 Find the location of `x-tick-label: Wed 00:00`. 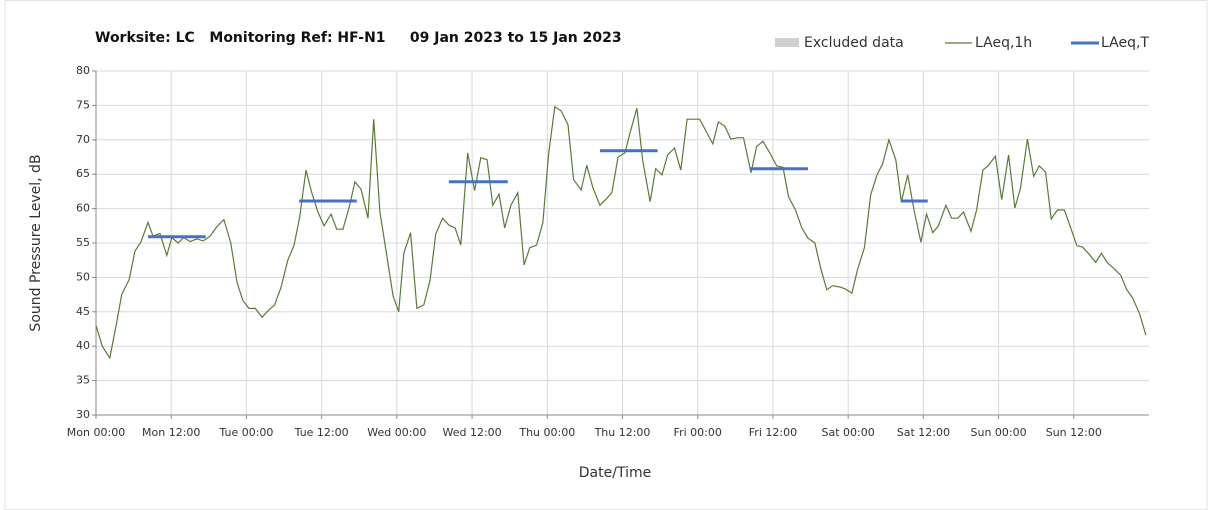

x-tick-label: Wed 00:00 is located at coordinates (396, 432).